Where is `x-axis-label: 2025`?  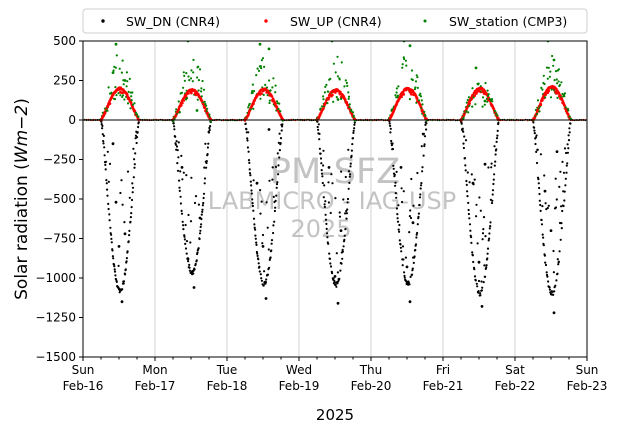 x-axis-label: 2025 is located at coordinates (335, 415).